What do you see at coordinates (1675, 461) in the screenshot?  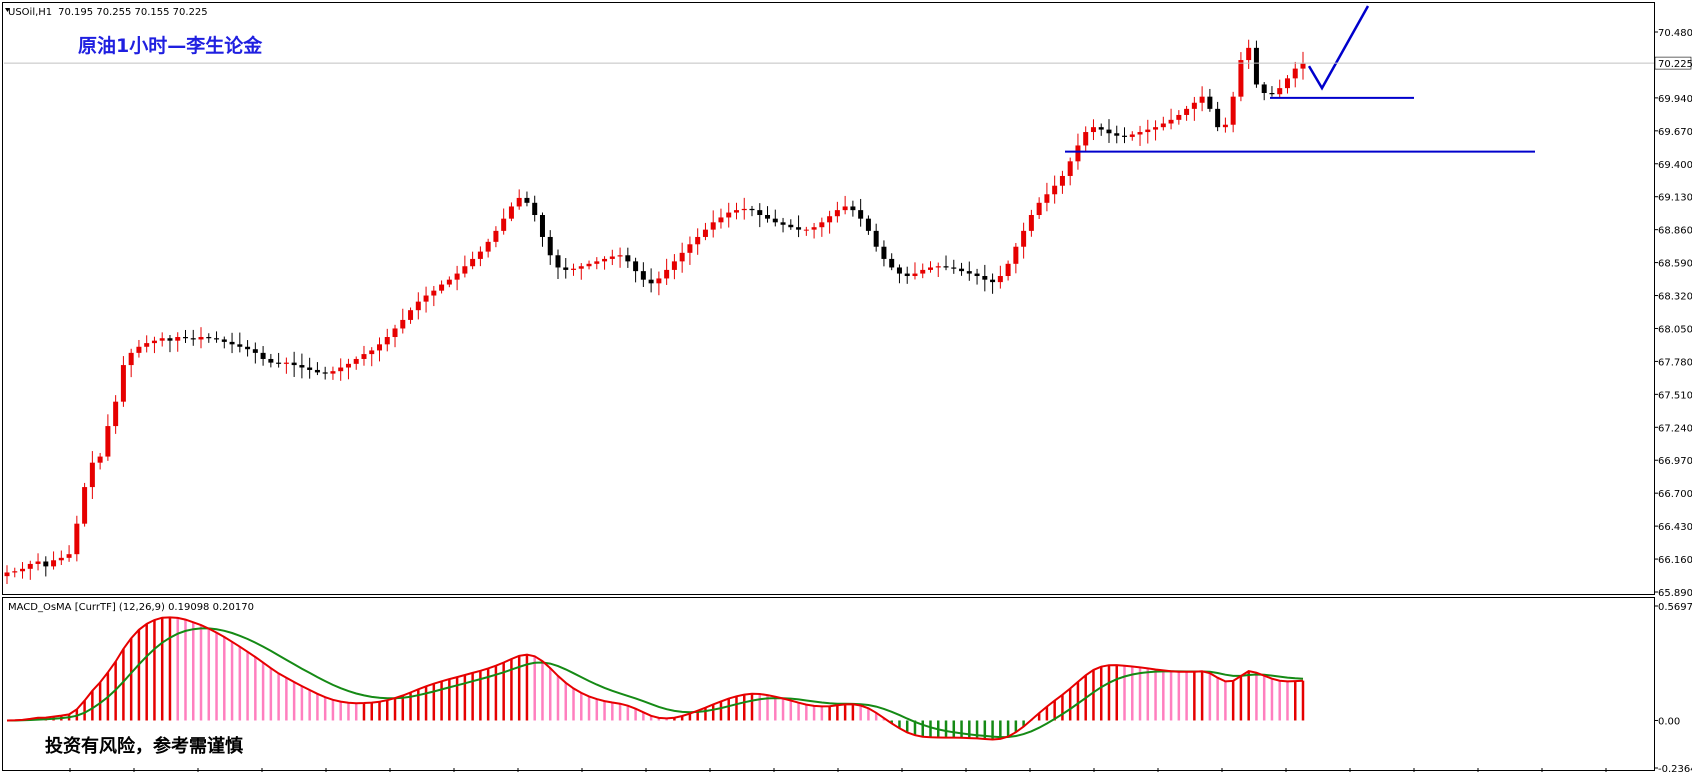 I see `price-tick-label: 66.970` at bounding box center [1675, 461].